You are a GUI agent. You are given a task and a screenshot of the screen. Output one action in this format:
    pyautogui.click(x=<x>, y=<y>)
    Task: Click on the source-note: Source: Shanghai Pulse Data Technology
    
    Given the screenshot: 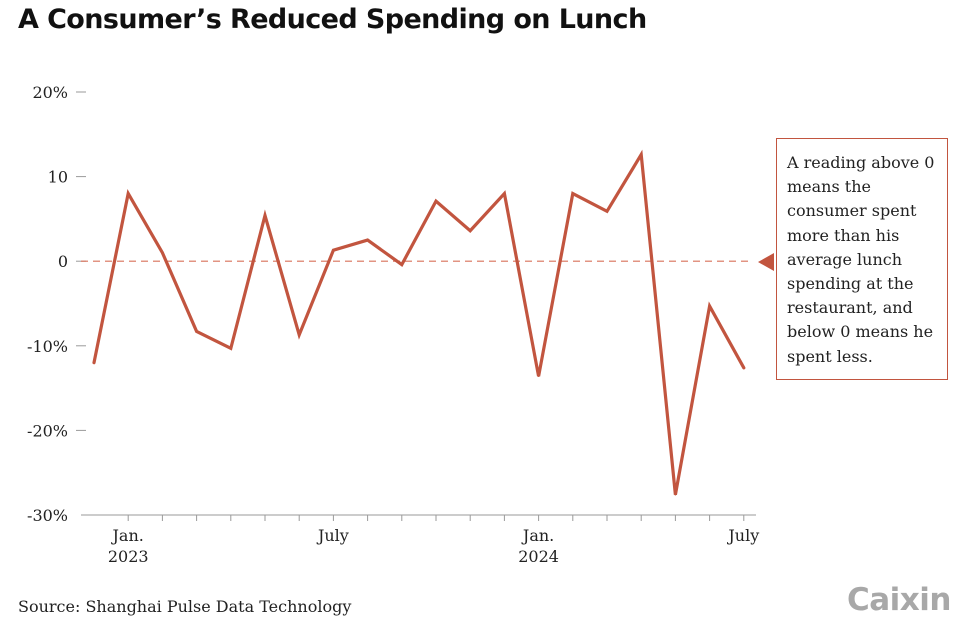 What is the action you would take?
    pyautogui.click(x=185, y=606)
    